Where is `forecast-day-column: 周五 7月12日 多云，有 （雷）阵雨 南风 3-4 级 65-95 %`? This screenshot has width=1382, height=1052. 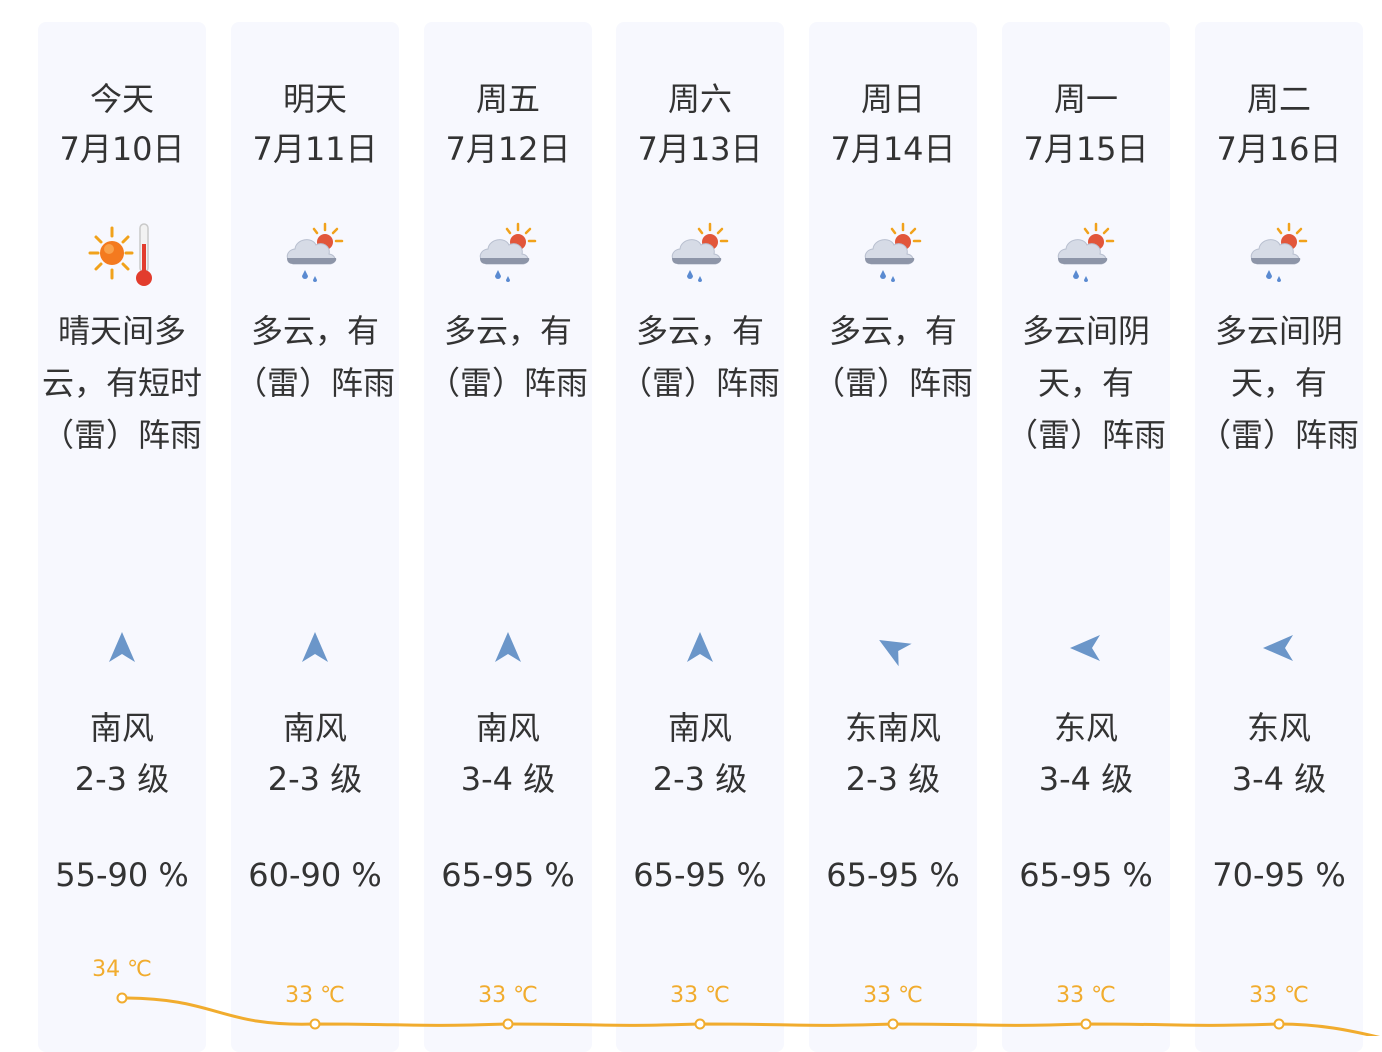
forecast-day-column: 周五 7月12日 多云，有 （雷）阵雨 南风 3-4 级 65-95 % is located at coordinates (508, 537).